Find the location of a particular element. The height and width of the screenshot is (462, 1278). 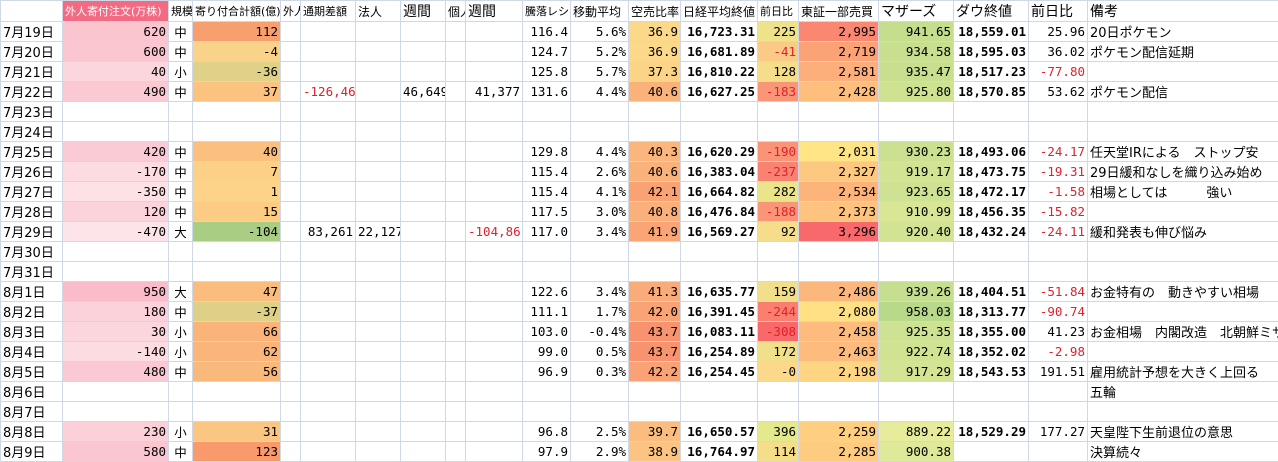

column-header: 備考 is located at coordinates (1183, 11).